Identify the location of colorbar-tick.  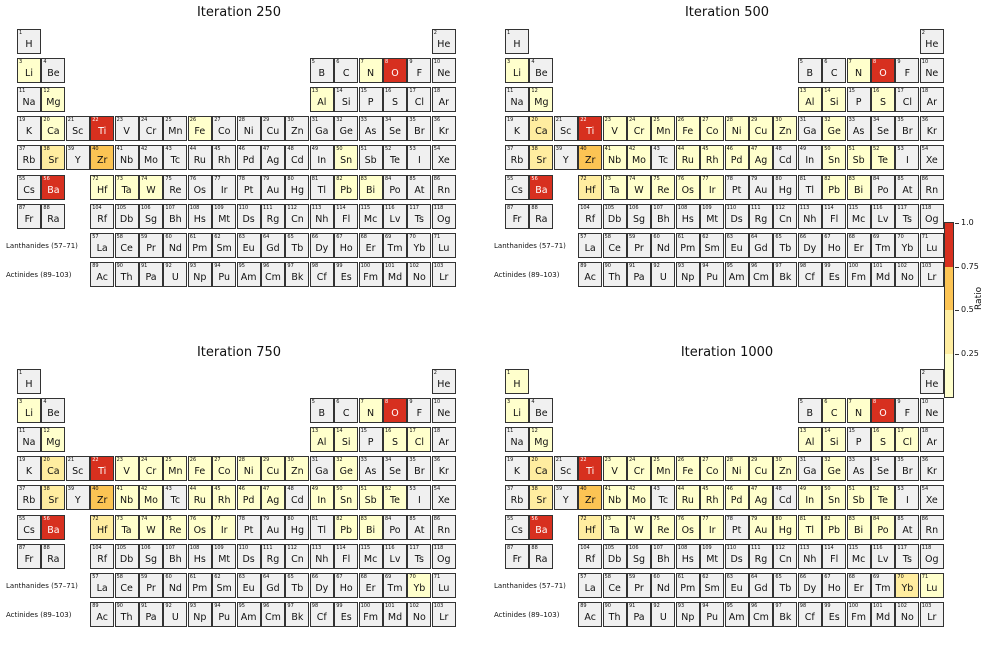
(957, 267).